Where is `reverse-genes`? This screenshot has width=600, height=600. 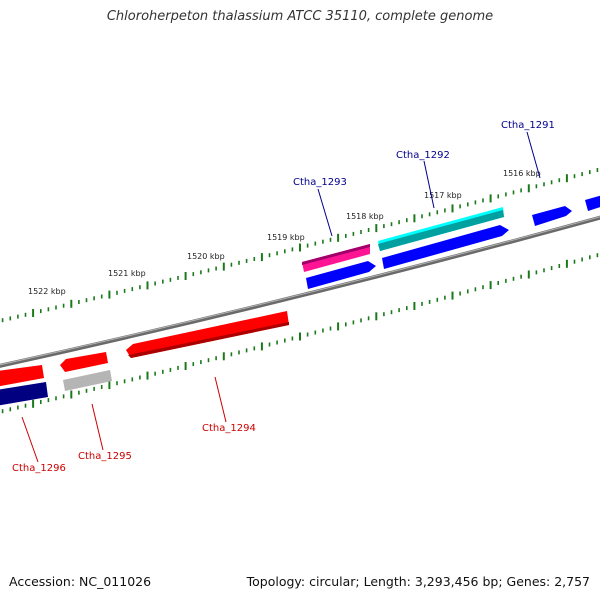
reverse-genes is located at coordinates (144, 359).